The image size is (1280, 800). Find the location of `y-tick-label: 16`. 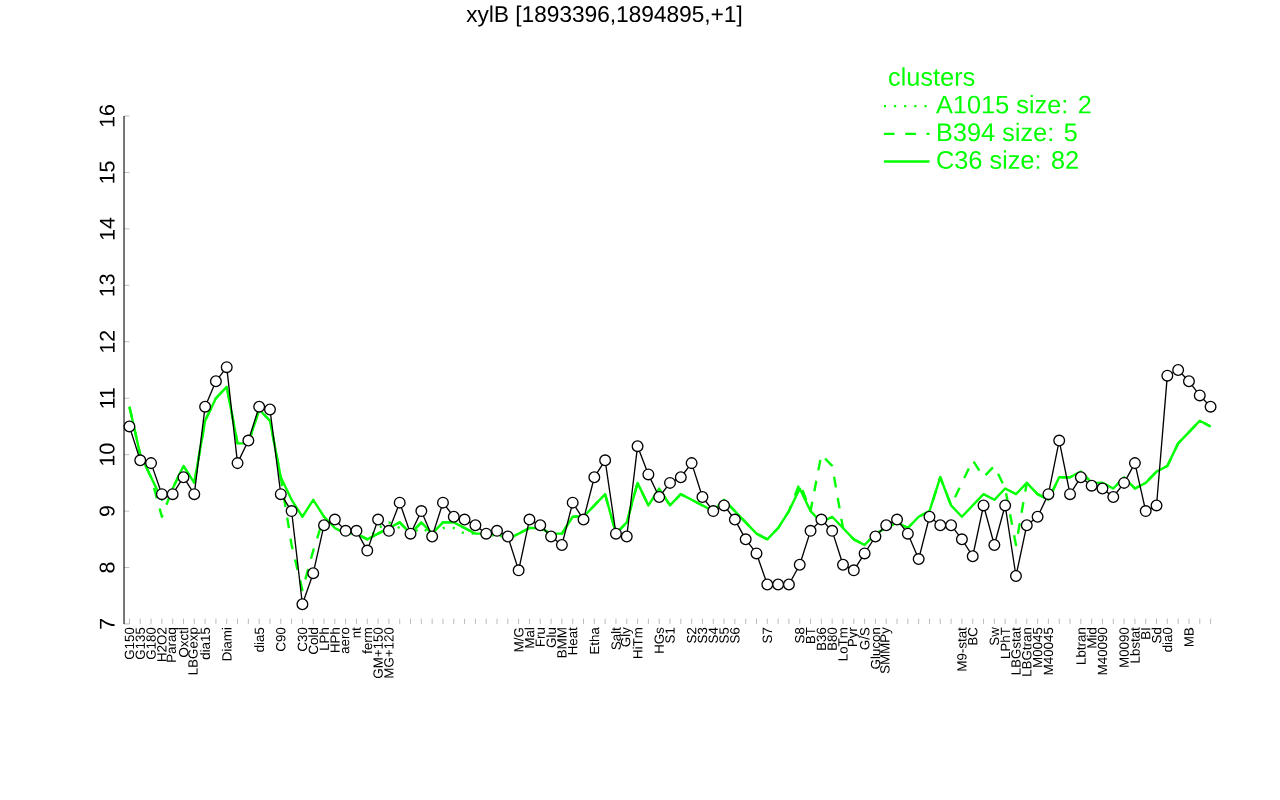

y-tick-label: 16 is located at coordinates (107, 116).